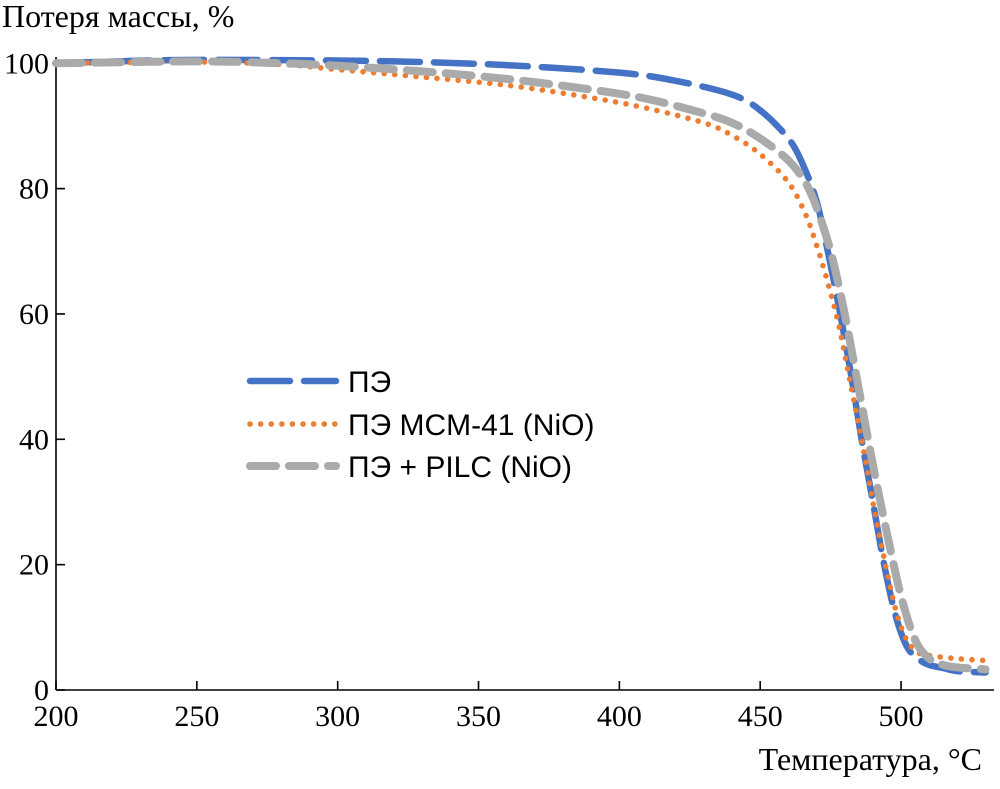 This screenshot has height=789, width=1000. I want to click on x-tick-label: 300, so click(337, 716).